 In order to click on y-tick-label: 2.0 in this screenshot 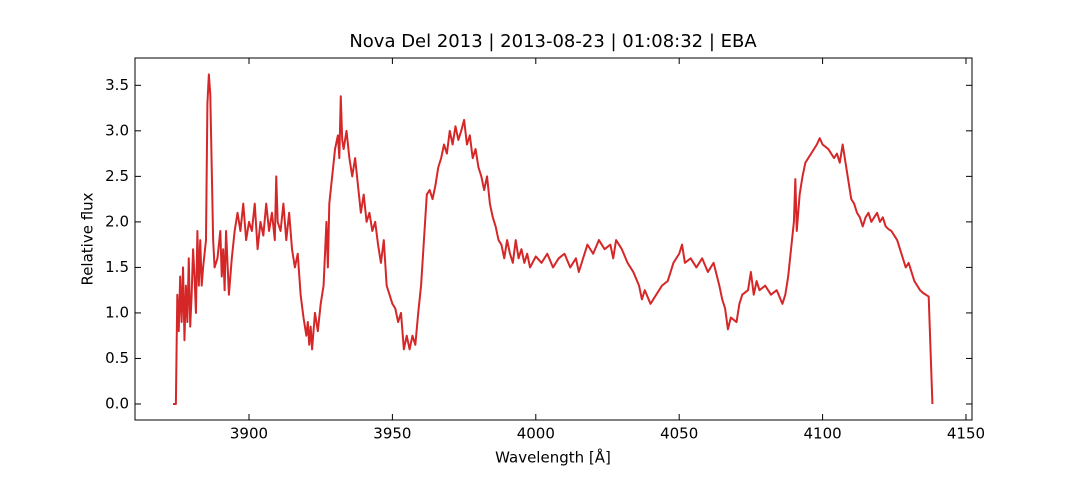, I will do `click(117, 221)`.